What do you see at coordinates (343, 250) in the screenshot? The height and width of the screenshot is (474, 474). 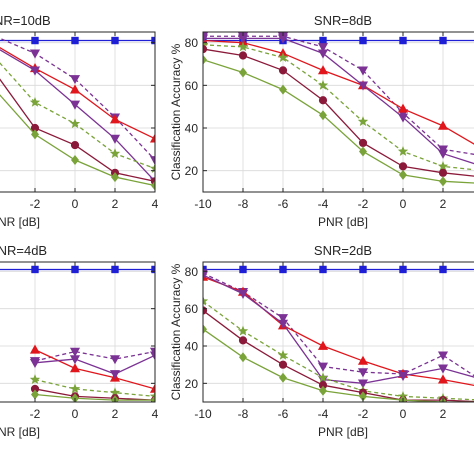 I see `chart-title: SNR=2dB` at bounding box center [343, 250].